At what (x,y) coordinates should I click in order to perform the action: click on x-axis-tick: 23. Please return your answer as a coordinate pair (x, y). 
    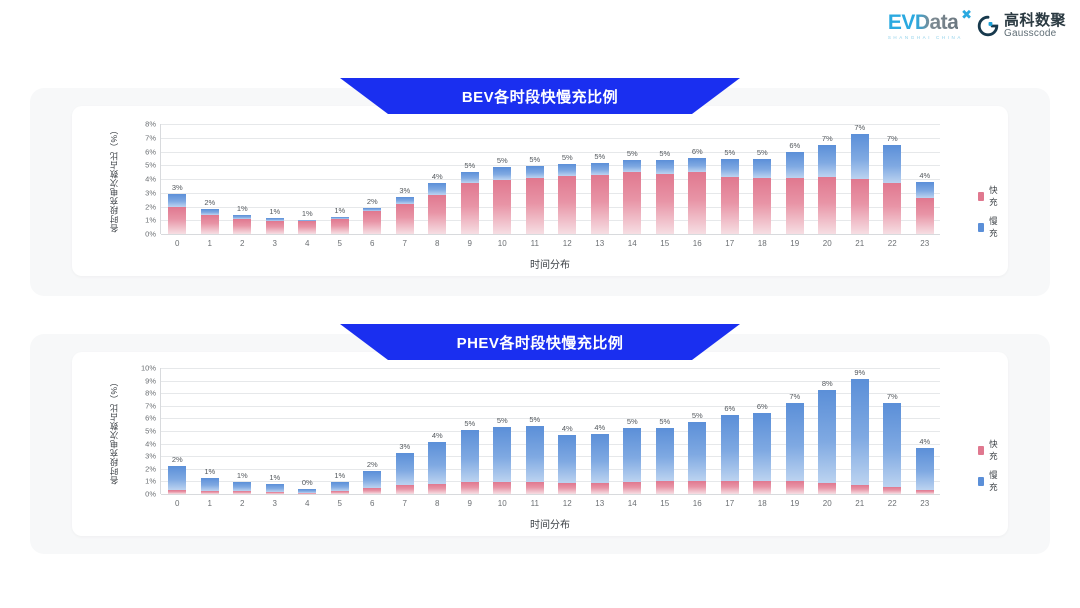
    Looking at the image, I should click on (925, 503).